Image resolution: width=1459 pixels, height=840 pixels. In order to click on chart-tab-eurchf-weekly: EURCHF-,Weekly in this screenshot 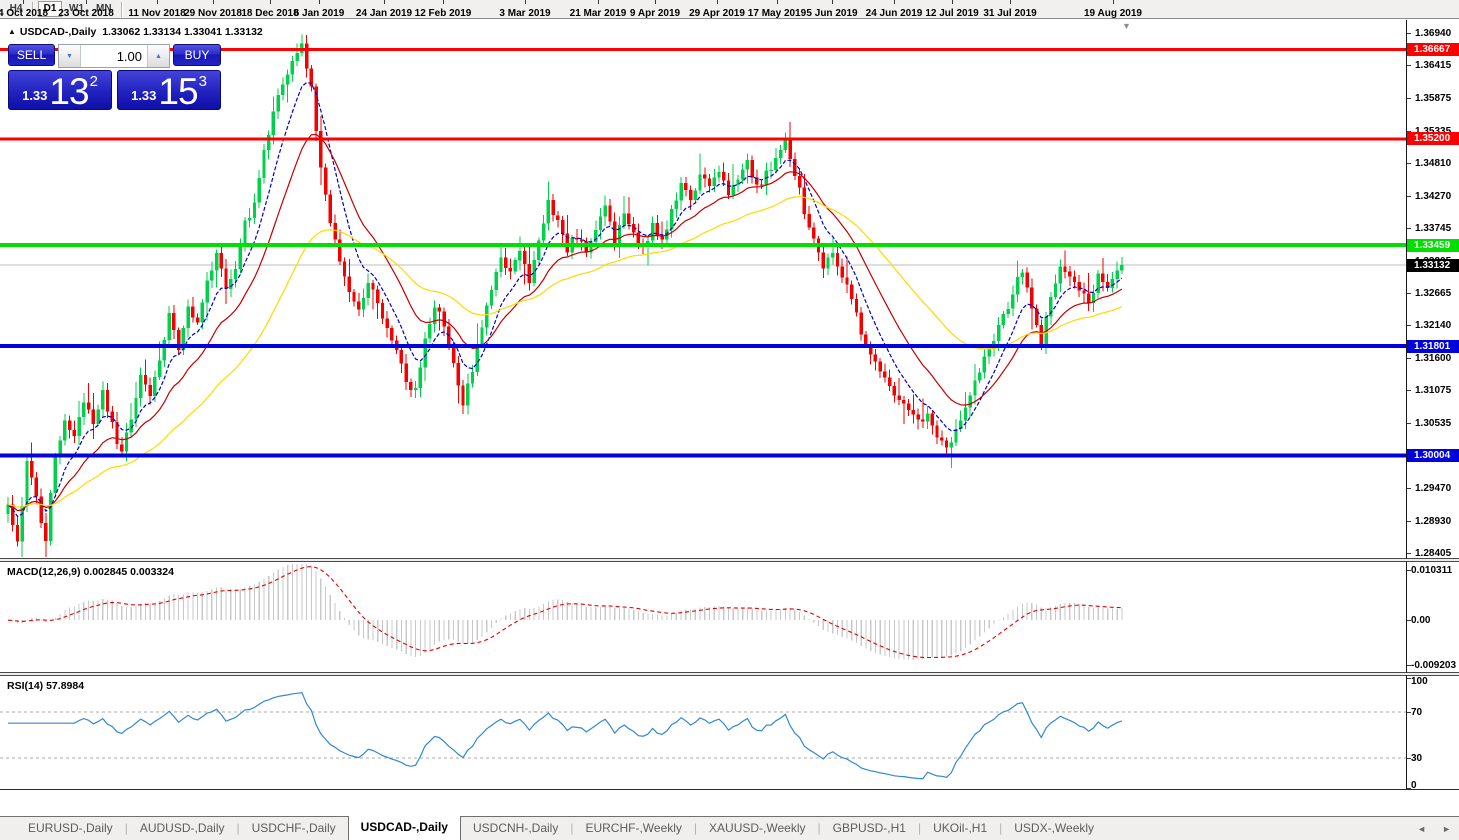, I will do `click(633, 828)`.